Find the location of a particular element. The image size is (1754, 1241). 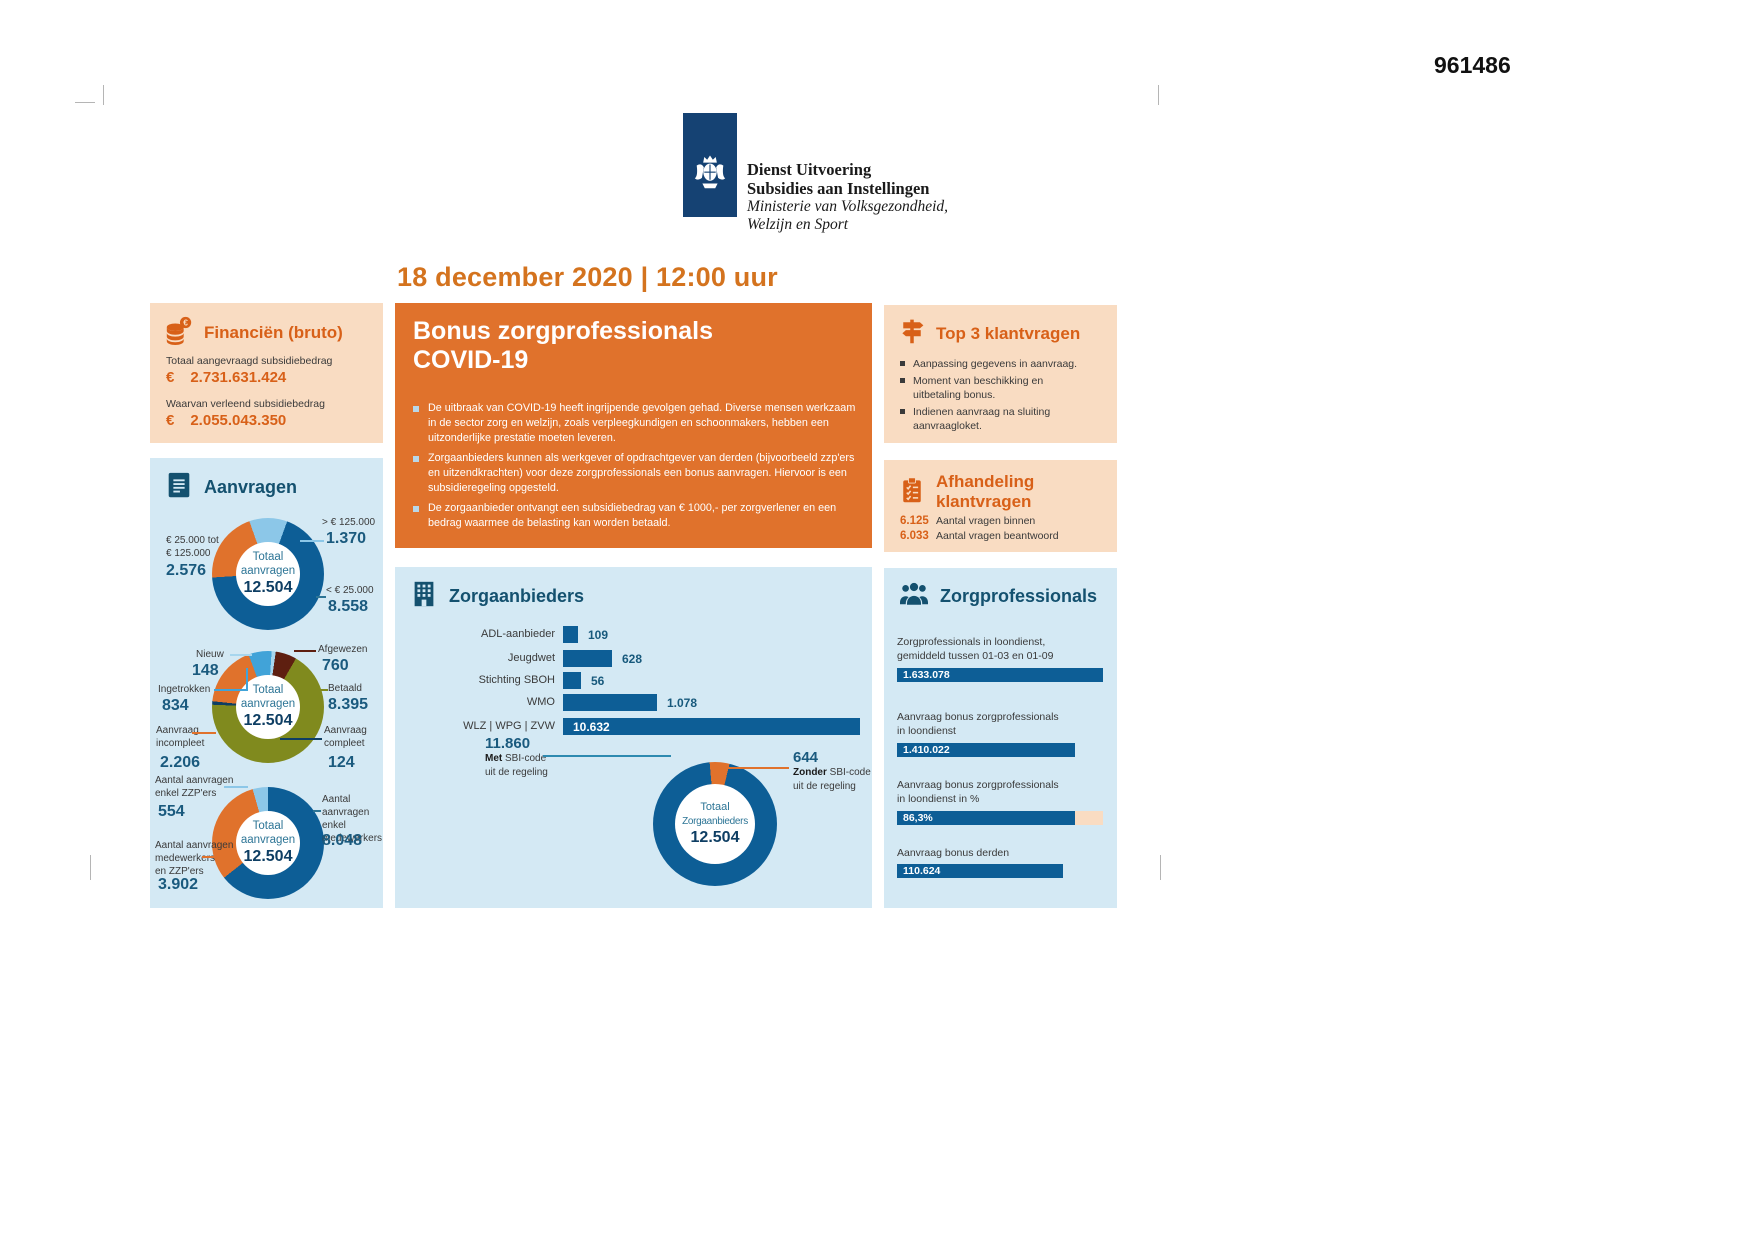

org-name-line2: Subsidies aan Instellingen is located at coordinates (838, 188).